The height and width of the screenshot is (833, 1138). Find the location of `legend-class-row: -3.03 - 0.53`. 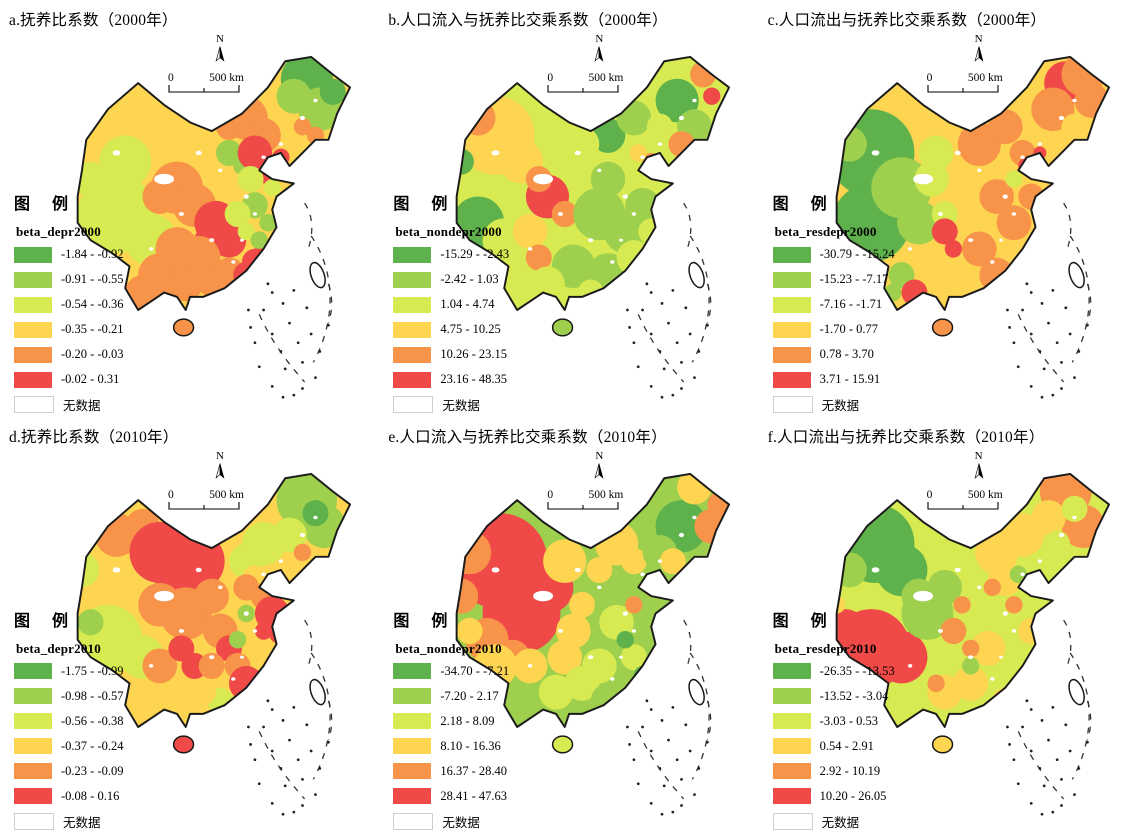

legend-class-row: -3.03 - 0.53 is located at coordinates (857, 721).